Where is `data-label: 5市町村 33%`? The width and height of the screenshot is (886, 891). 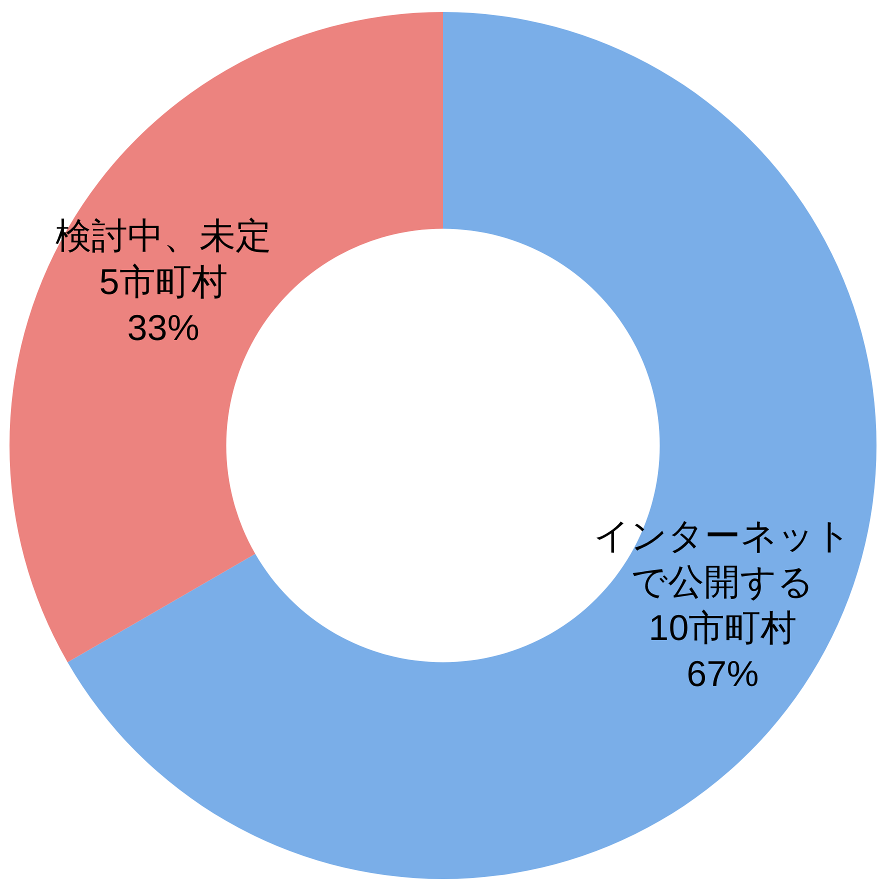 data-label: 5市町村 33% is located at coordinates (163, 304).